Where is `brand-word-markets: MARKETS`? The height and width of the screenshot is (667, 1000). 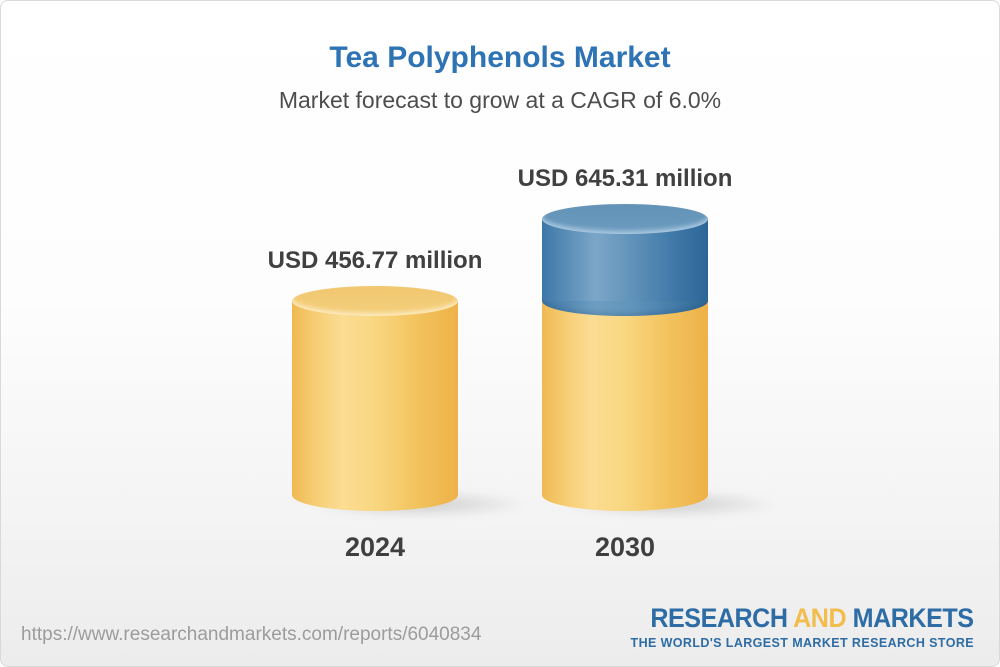
brand-word-markets: MARKETS is located at coordinates (913, 618).